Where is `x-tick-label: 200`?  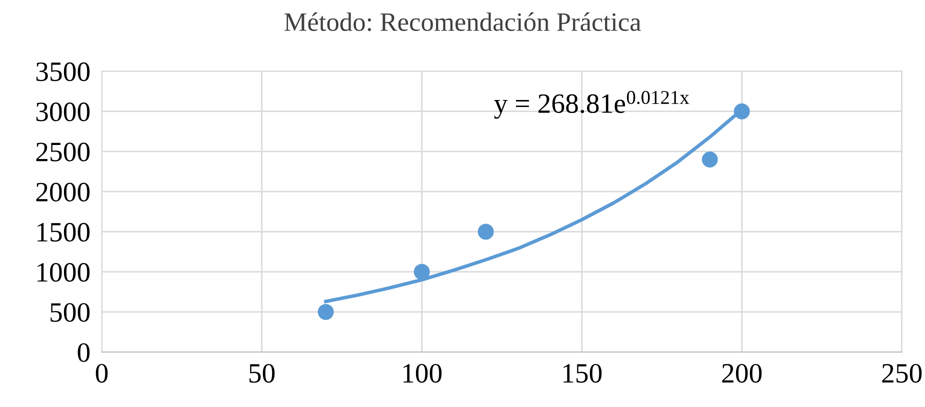
x-tick-label: 200 is located at coordinates (742, 373).